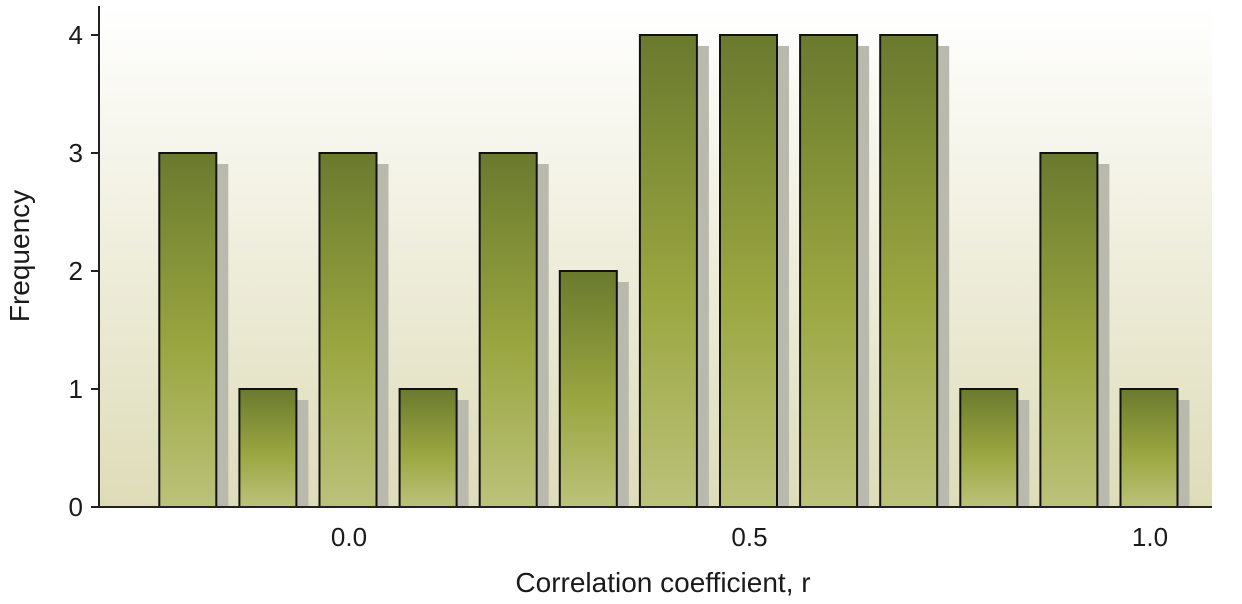  I want to click on x-tick-label: 0.0, so click(349, 537).